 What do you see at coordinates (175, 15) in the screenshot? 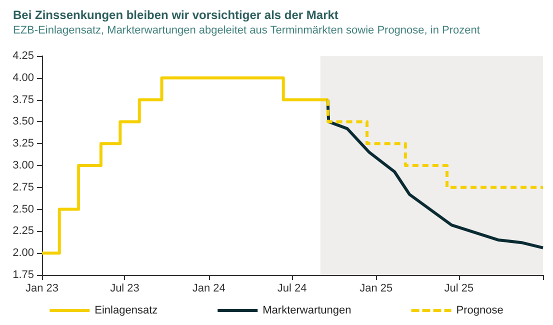
I see `chart-title: Bei Zinssenkungen bleiben wir vorsichtiger als der Markt` at bounding box center [175, 15].